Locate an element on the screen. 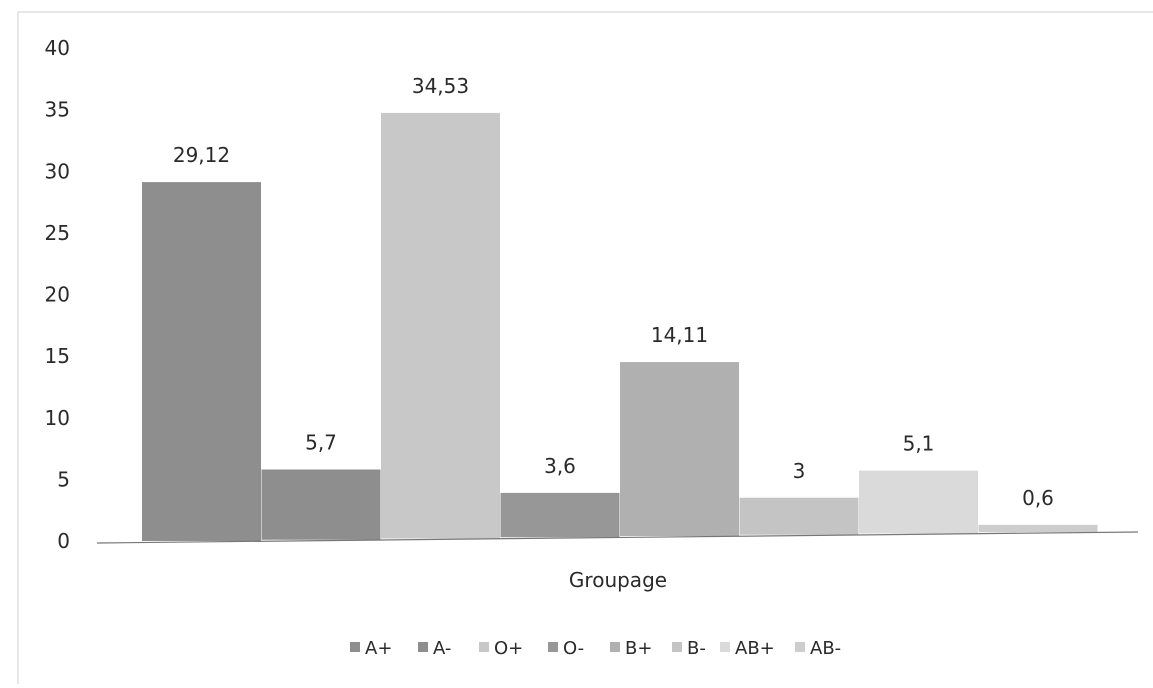 The height and width of the screenshot is (688, 1153). y-tick-label: 5 is located at coordinates (63, 479).